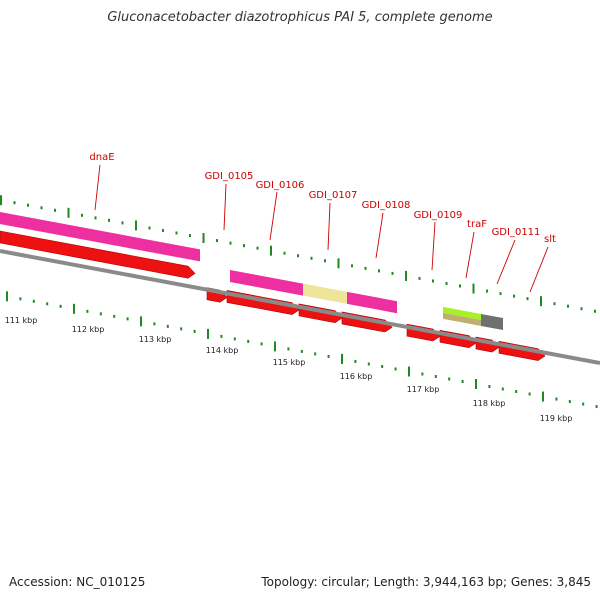 The height and width of the screenshot is (600, 600). I want to click on gene-label: slt, so click(550, 239).